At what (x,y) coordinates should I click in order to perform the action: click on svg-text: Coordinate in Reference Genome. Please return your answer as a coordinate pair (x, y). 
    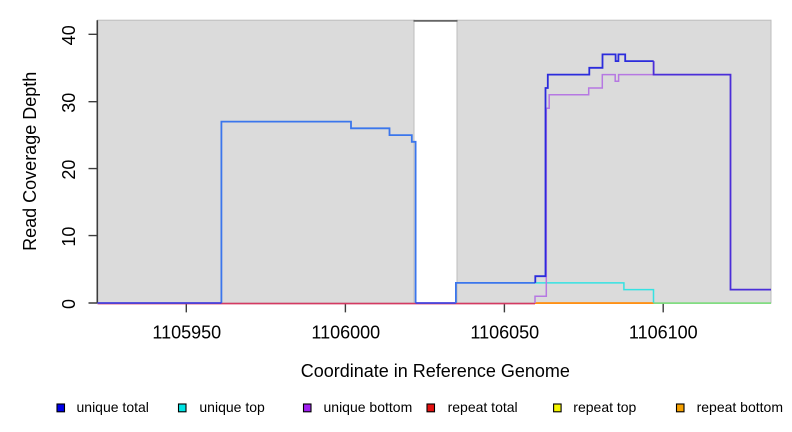
    Looking at the image, I should click on (435, 371).